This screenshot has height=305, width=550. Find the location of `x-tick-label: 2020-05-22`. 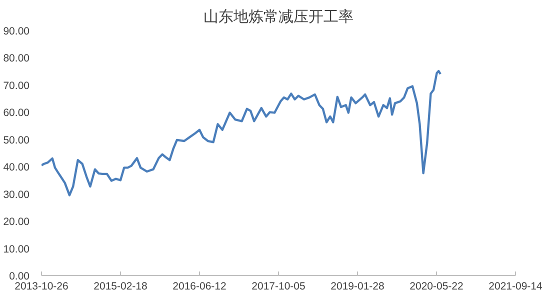

x-tick-label: 2020-05-22 is located at coordinates (437, 286).